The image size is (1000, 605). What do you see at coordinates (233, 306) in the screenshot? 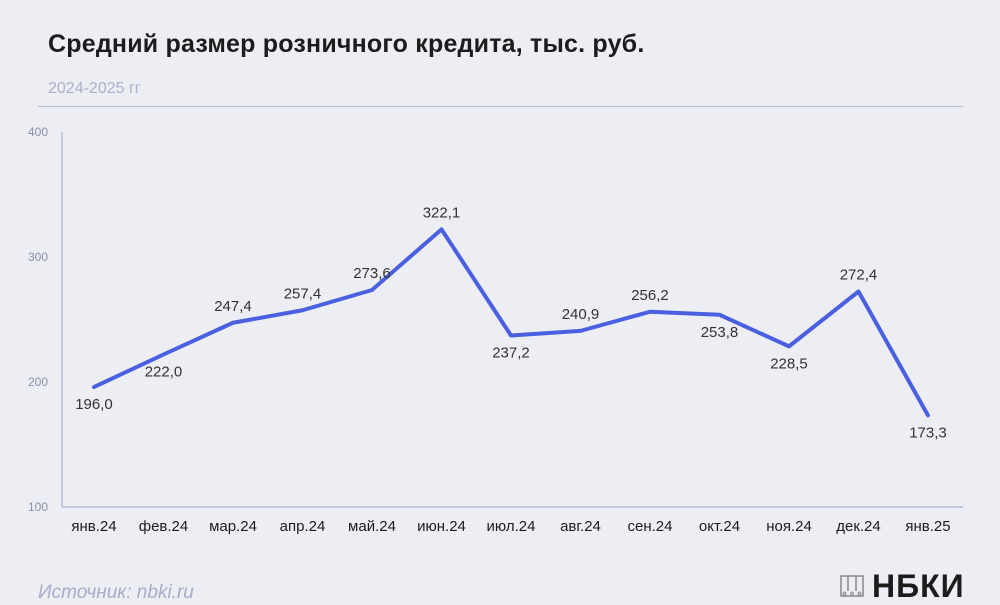
I see `data-label: 247,4` at bounding box center [233, 306].